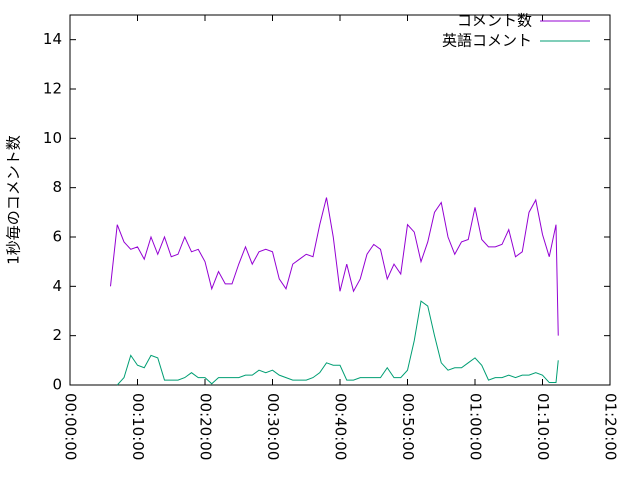  What do you see at coordinates (57, 237) in the screenshot?
I see `y-tick-label: 6` at bounding box center [57, 237].